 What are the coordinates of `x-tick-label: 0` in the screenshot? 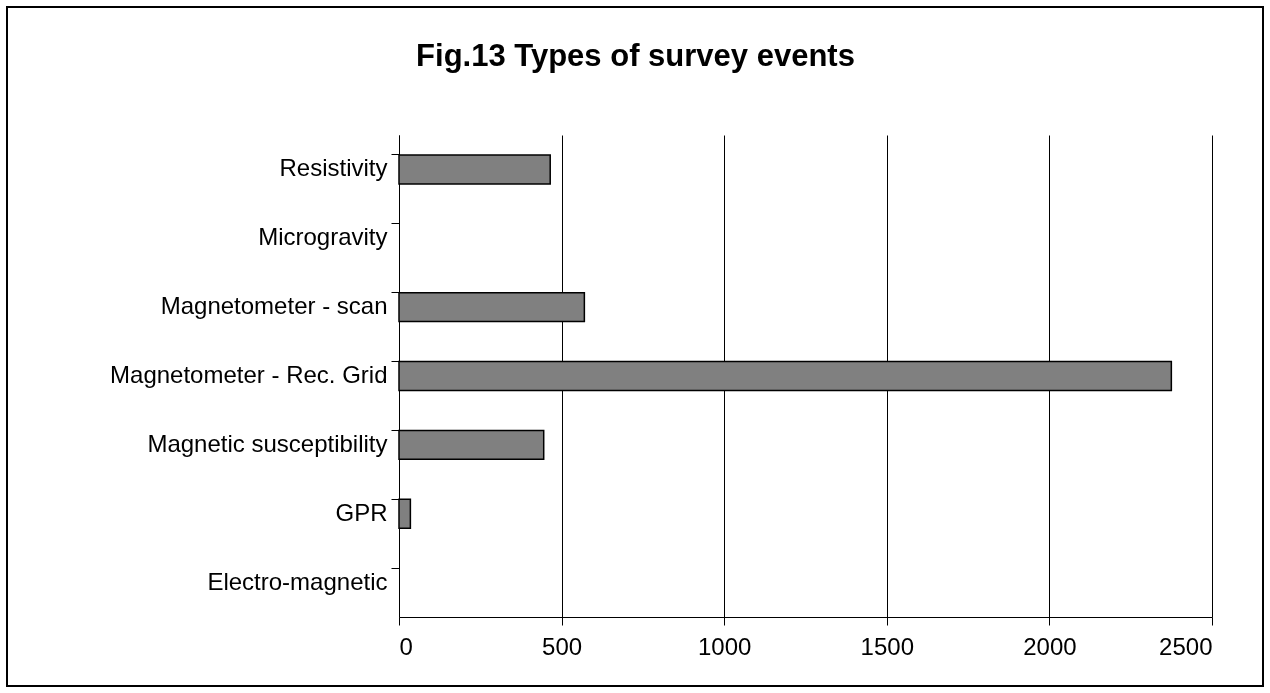 It's located at (406, 646).